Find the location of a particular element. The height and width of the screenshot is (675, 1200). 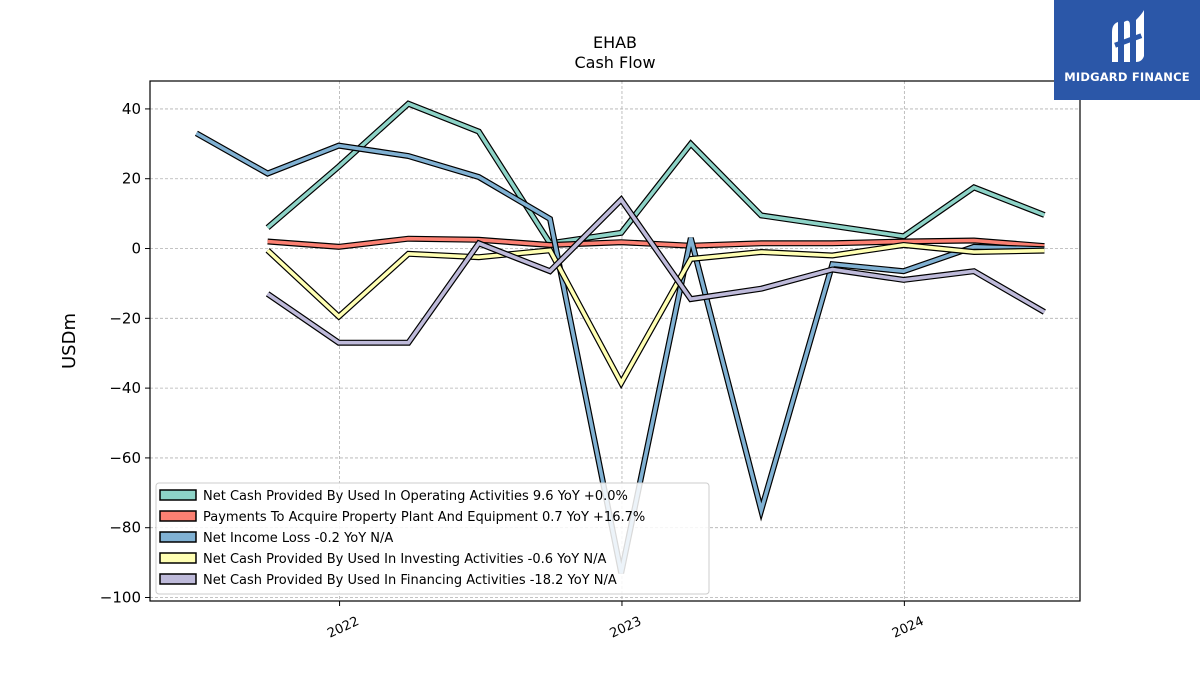

x-tick-label: 2024 is located at coordinates (908, 628).